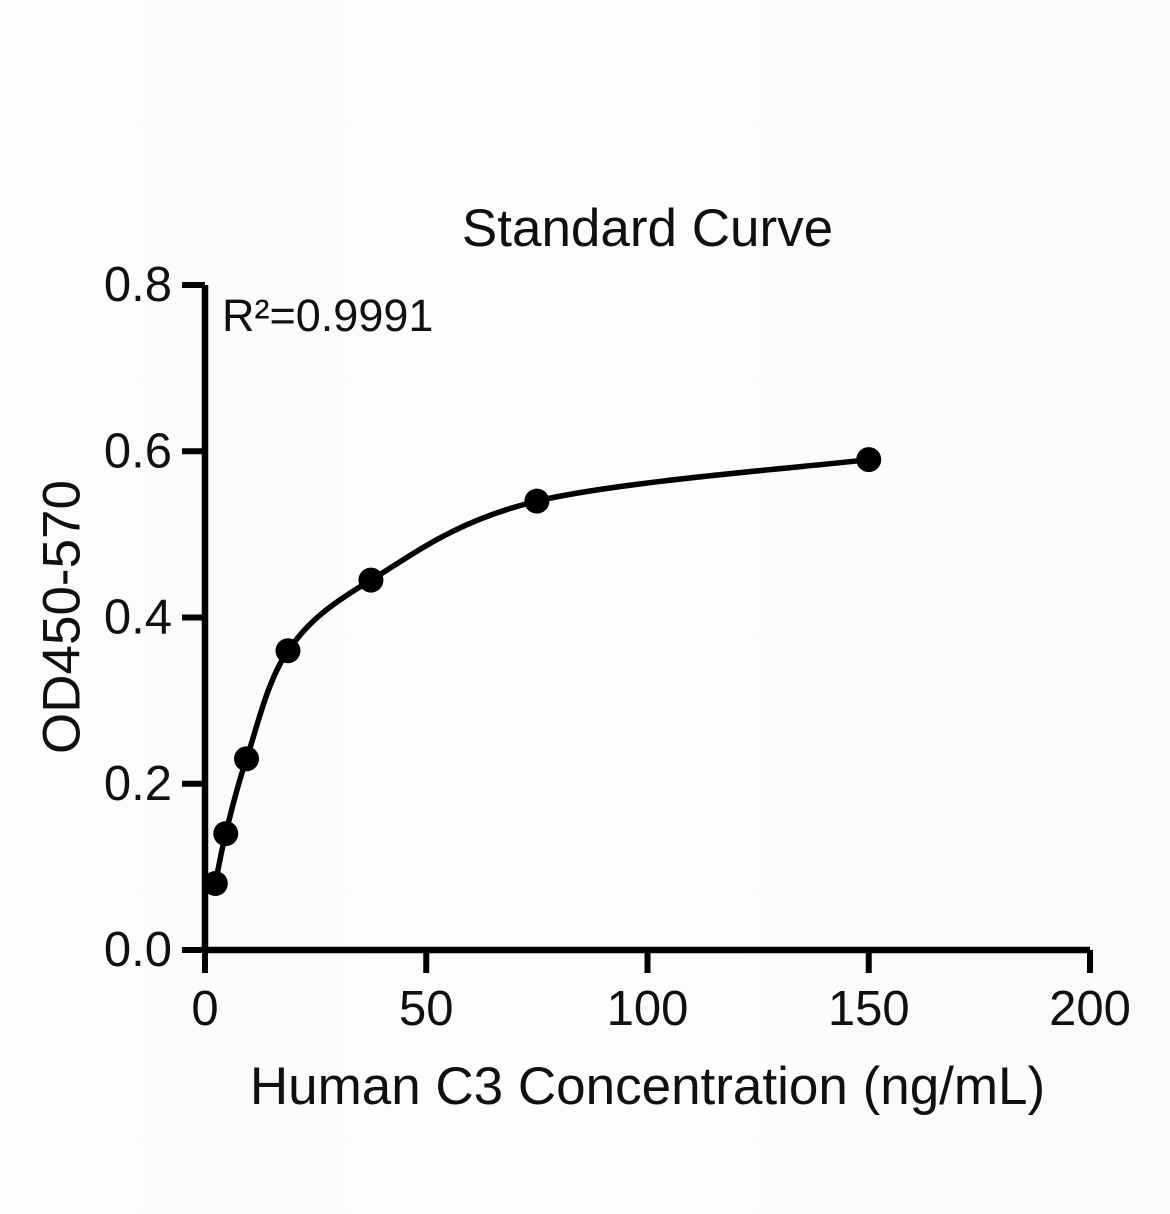 The image size is (1170, 1214). I want to click on x-tick-label: 100, so click(648, 1009).